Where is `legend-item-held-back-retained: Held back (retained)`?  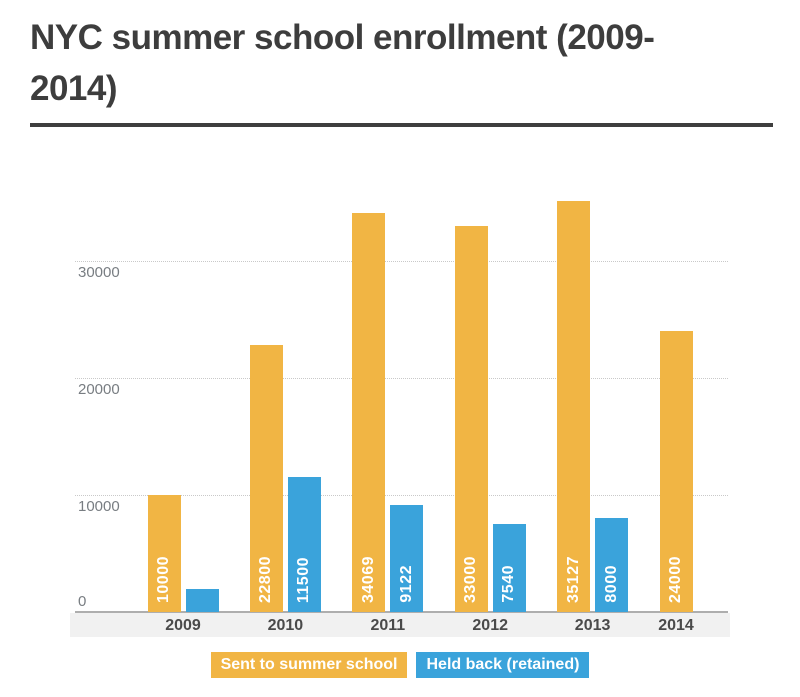
legend-item-held-back-retained: Held back (retained) is located at coordinates (503, 665).